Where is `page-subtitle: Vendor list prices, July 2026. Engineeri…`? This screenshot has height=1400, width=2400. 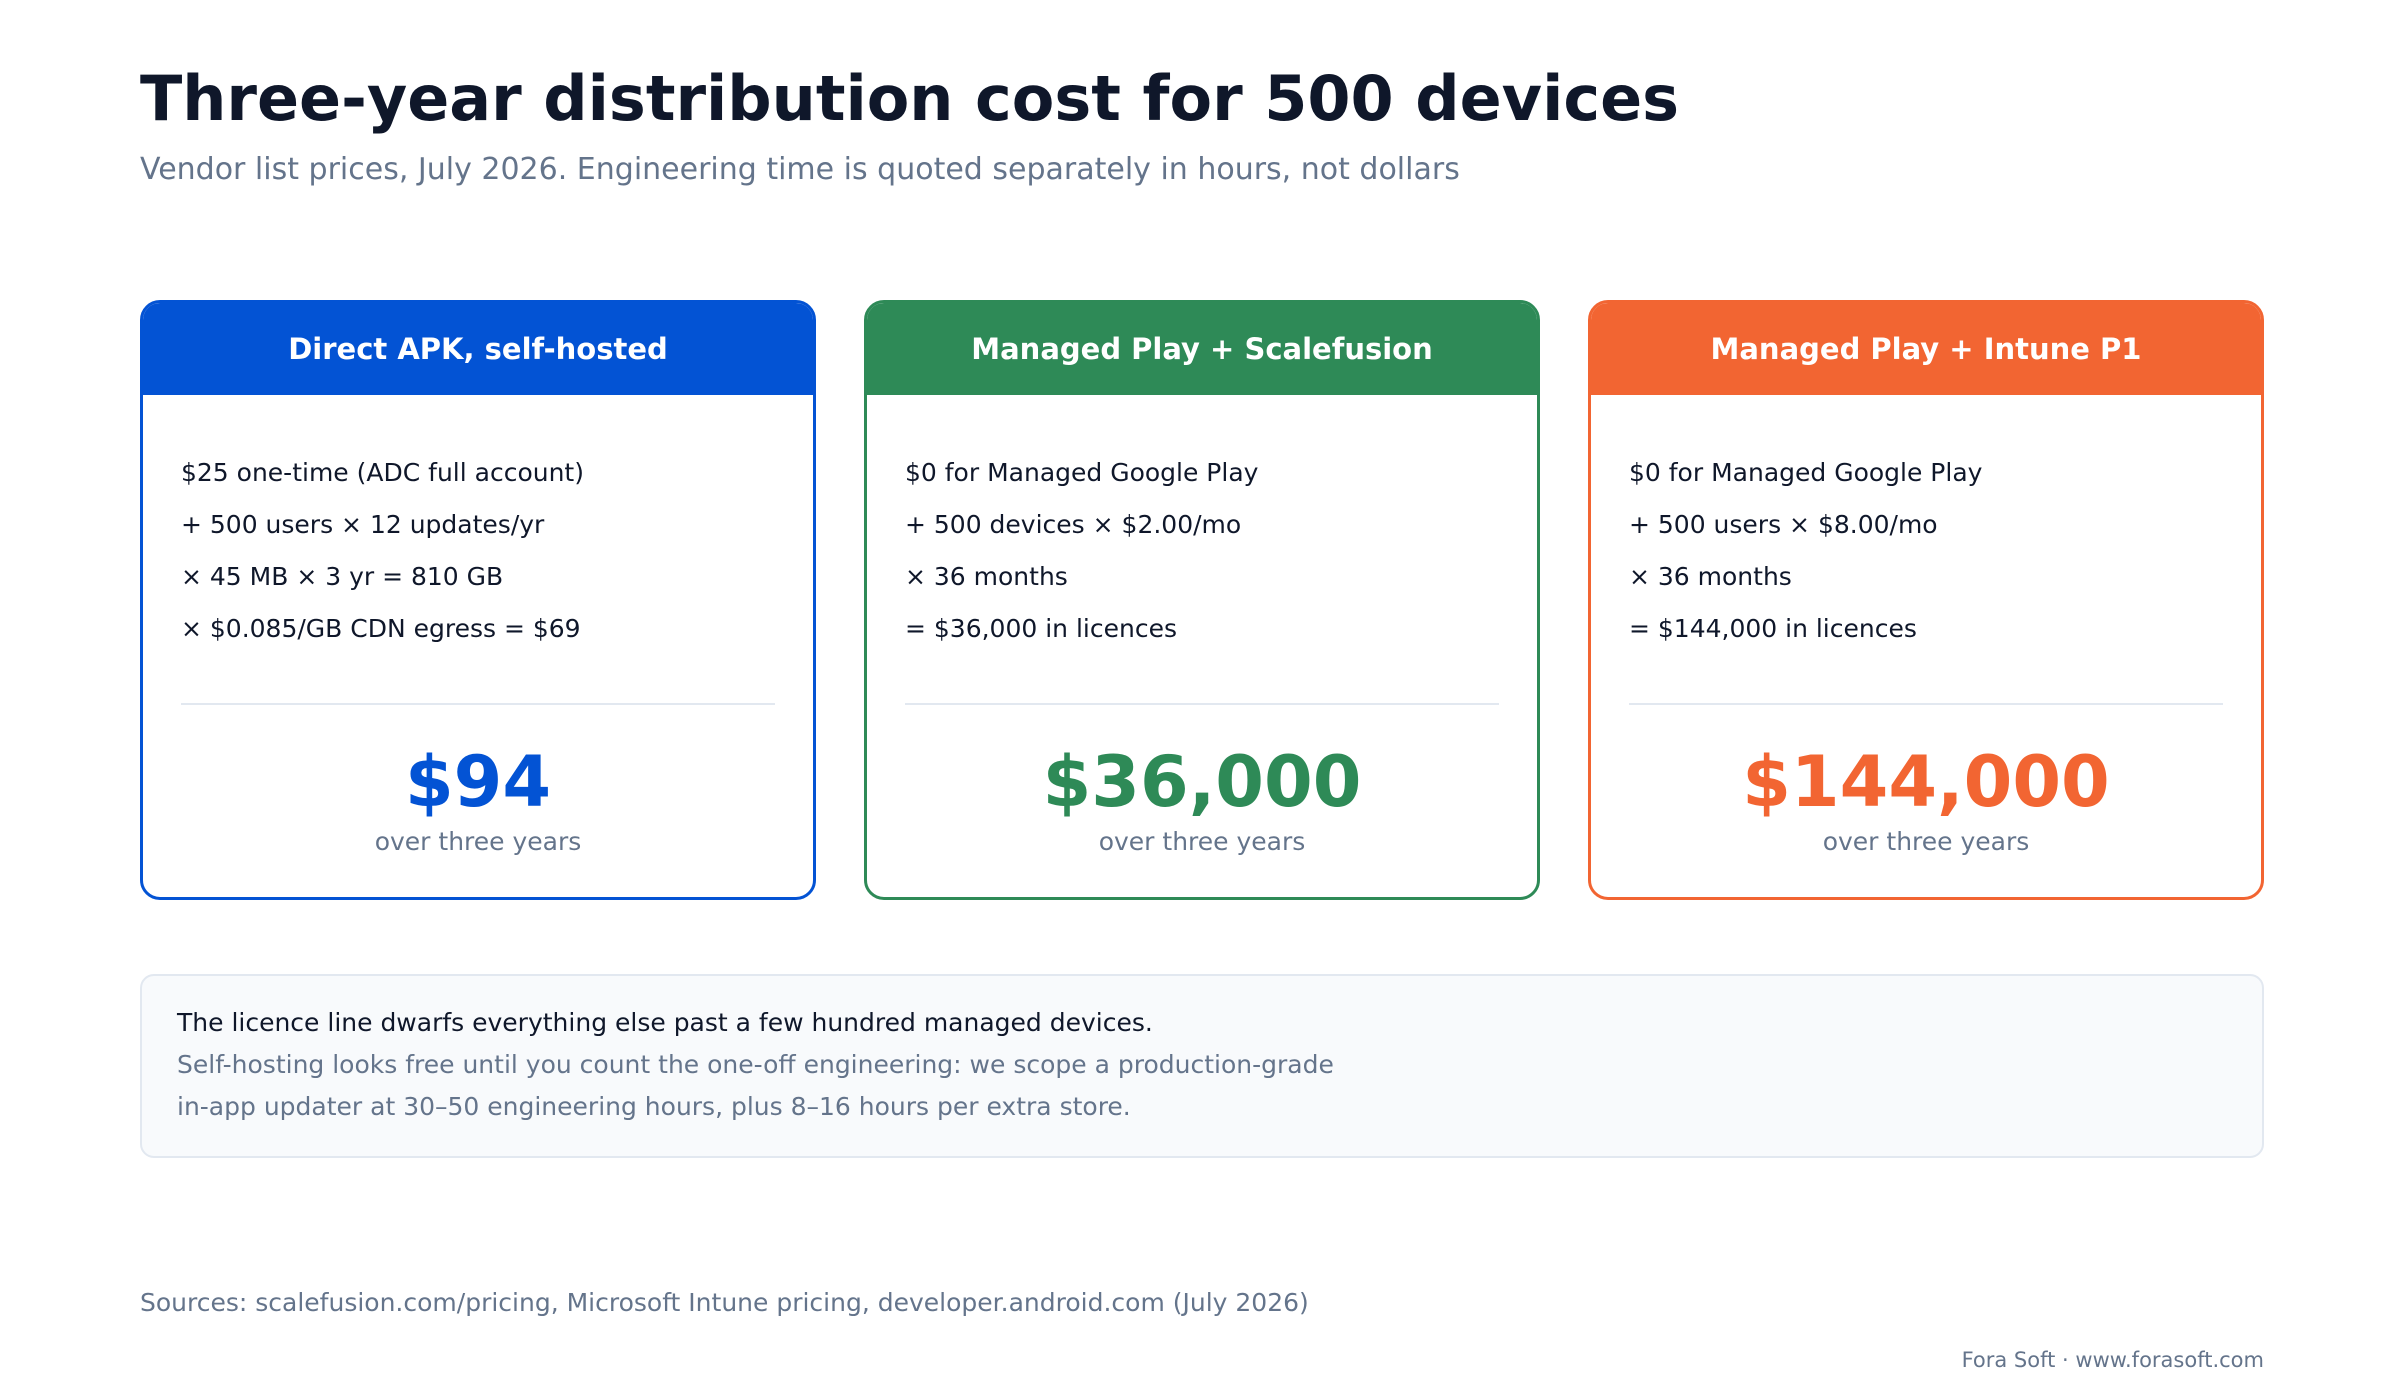 page-subtitle: Vendor list prices, July 2026. Engineeri… is located at coordinates (800, 169).